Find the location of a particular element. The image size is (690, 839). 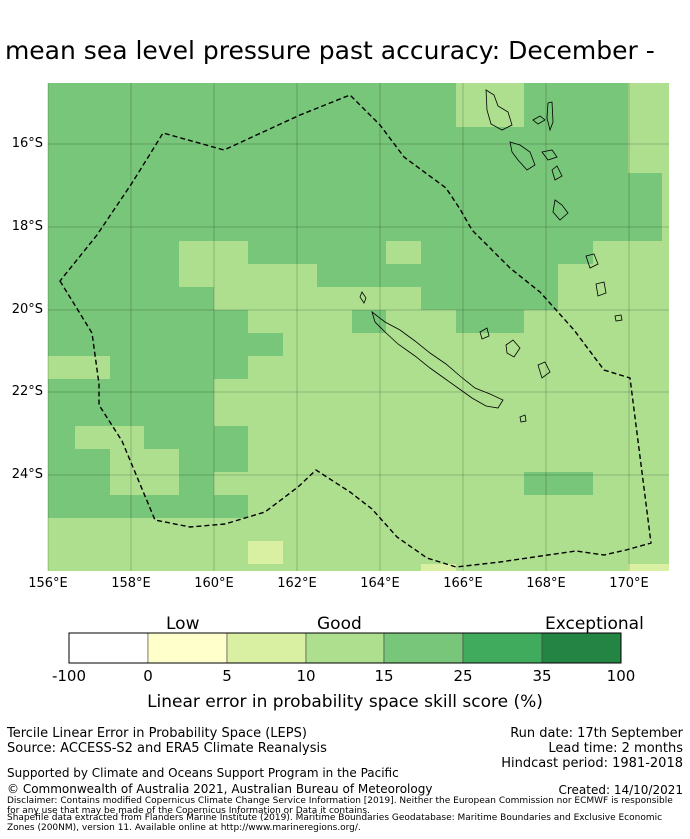

colorbar-tick-label: 100 is located at coordinates (621, 676).